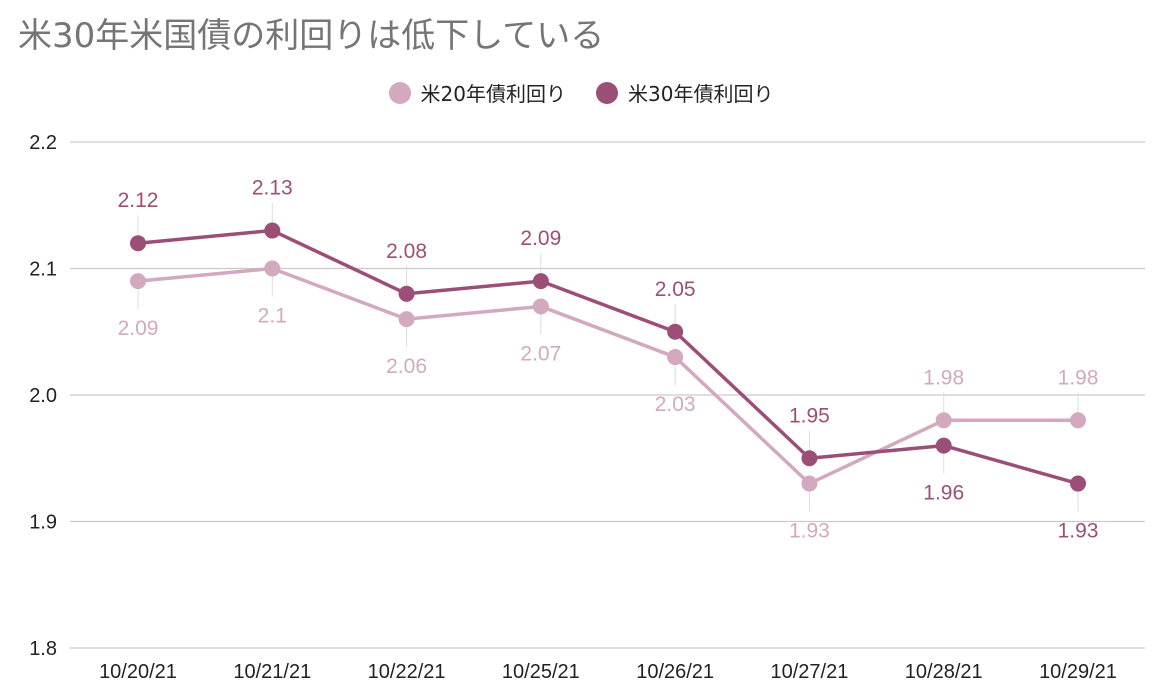  What do you see at coordinates (701, 94) in the screenshot?
I see `legend-label-series-2: 米30年債利回り` at bounding box center [701, 94].